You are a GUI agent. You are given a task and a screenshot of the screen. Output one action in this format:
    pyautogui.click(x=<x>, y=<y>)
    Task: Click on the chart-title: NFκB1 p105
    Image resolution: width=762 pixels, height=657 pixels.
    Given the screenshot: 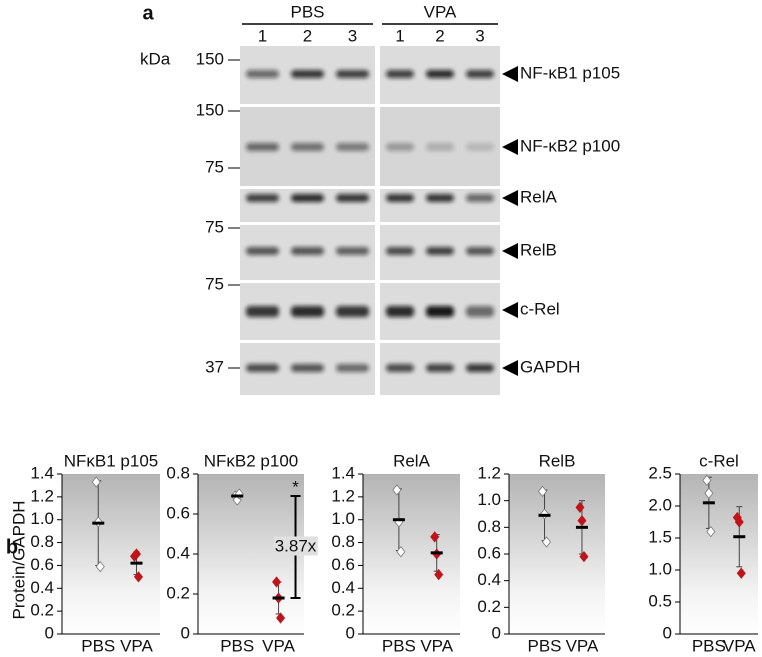 What is the action you would take?
    pyautogui.click(x=111, y=460)
    